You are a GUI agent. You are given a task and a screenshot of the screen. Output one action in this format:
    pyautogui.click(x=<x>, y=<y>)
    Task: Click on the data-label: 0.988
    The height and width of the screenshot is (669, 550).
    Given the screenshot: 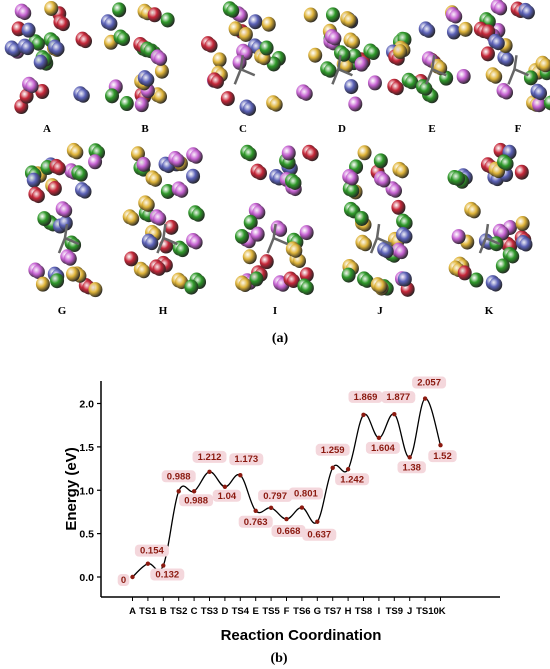 What is the action you would take?
    pyautogui.click(x=178, y=476)
    